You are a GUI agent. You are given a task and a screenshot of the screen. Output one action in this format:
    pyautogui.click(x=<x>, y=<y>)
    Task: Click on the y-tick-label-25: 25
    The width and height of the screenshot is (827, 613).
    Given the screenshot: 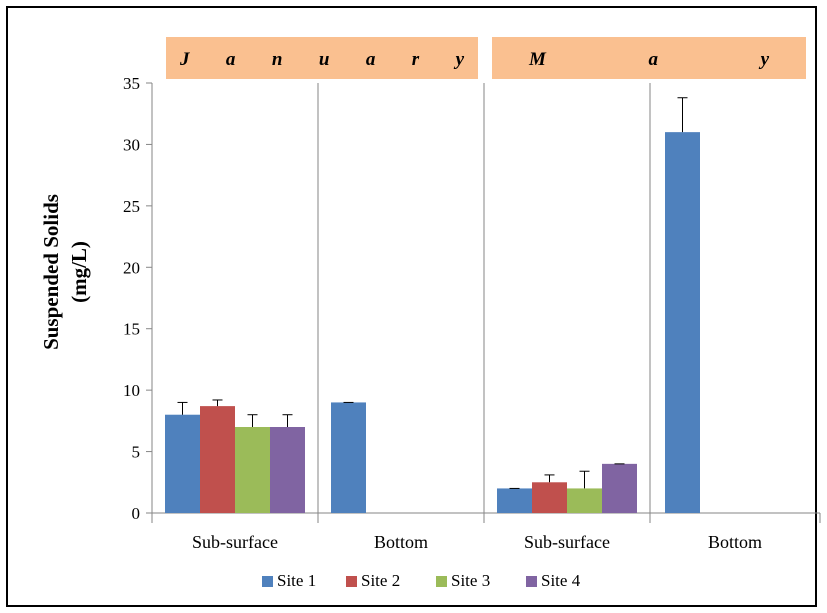 What is the action you would take?
    pyautogui.click(x=131, y=206)
    